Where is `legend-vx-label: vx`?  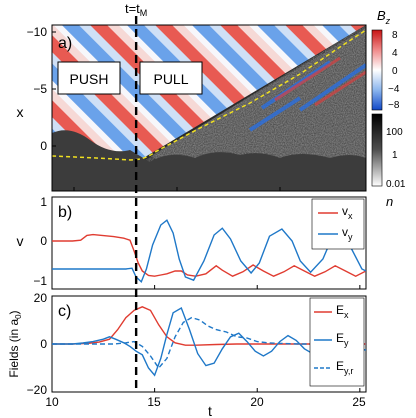 legend-vx-label: vx is located at coordinates (347, 212).